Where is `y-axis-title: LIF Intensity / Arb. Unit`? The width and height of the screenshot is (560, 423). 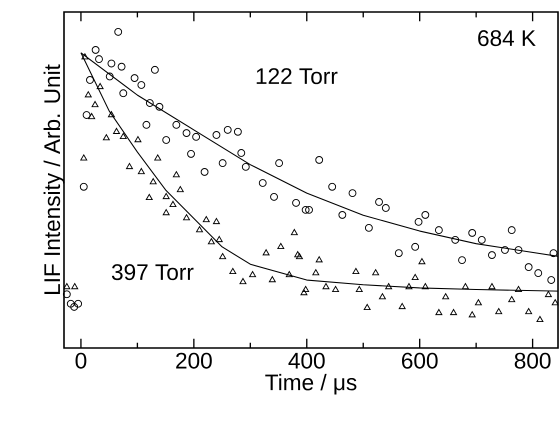 y-axis-title: LIF Intensity / Arb. Unit is located at coordinates (54, 179).